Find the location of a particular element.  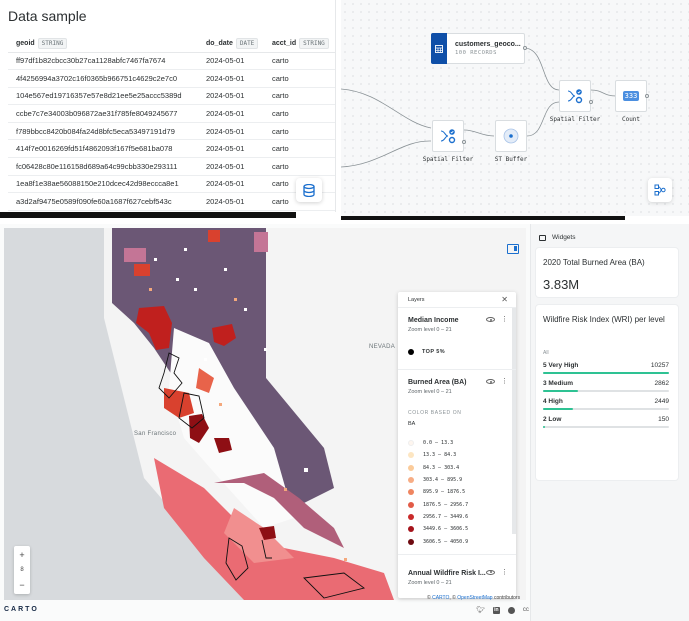

st-buffer-node is located at coordinates (511, 136).